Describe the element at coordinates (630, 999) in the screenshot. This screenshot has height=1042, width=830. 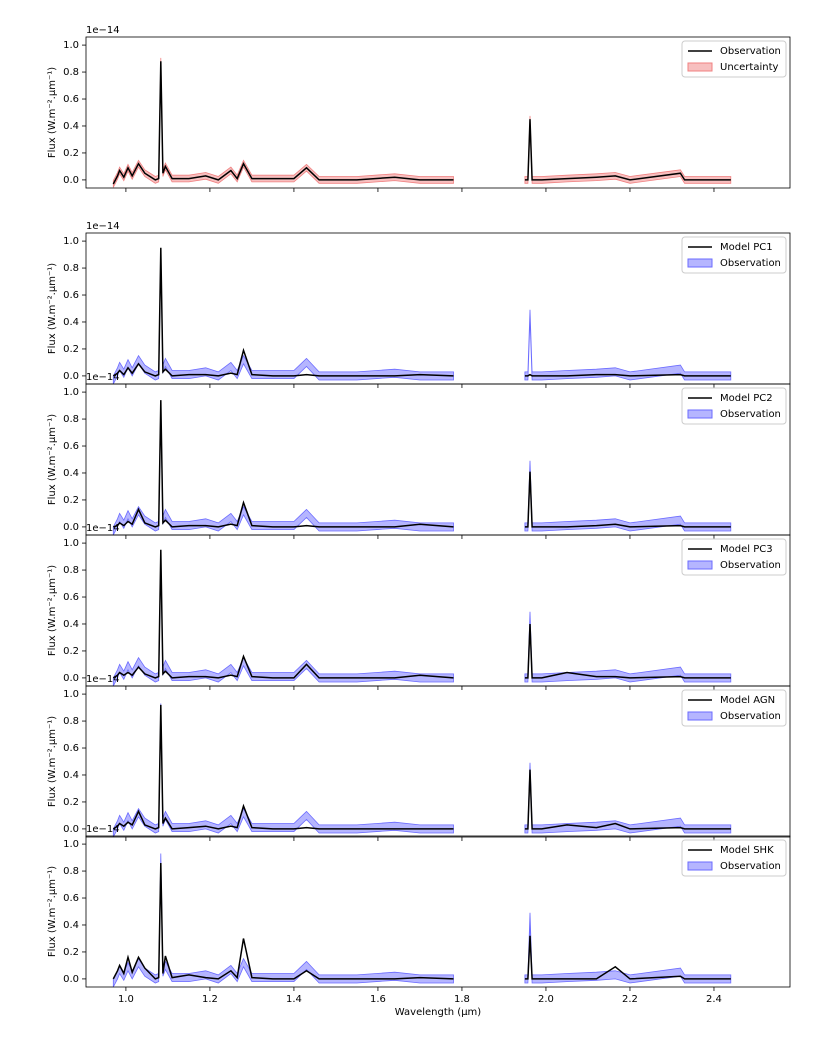
I see `x-tick-label: 2.2` at that location.